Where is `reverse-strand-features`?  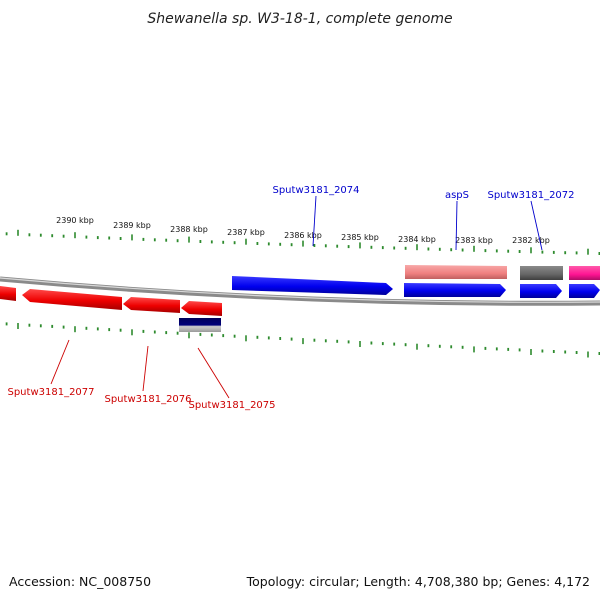 reverse-strand-features is located at coordinates (111, 309).